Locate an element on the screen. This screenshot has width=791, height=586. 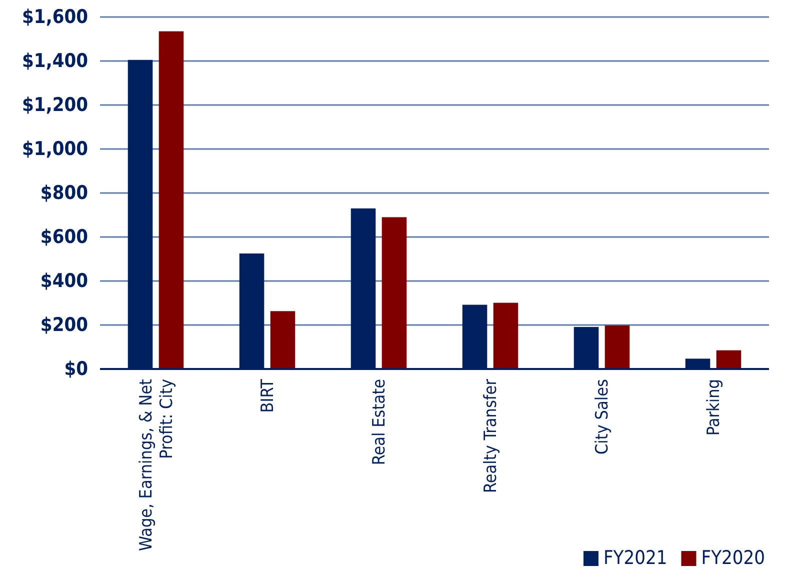
legend-label: FY2020 is located at coordinates (733, 558).